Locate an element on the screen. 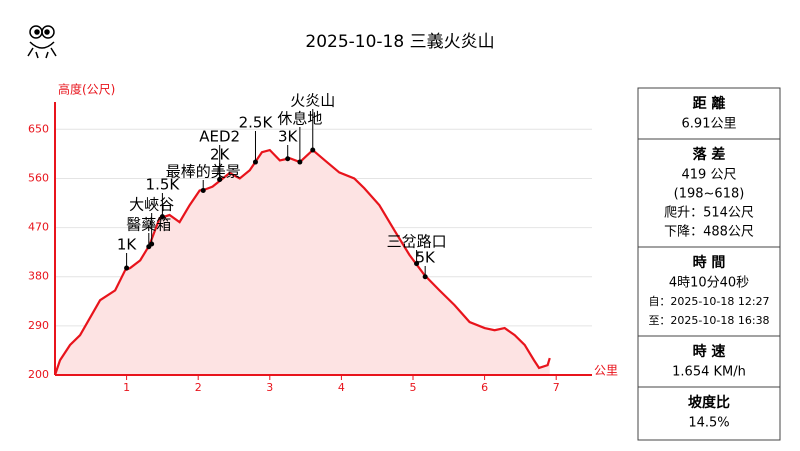 This screenshot has height=451, width=800. stat-head: 落 差 is located at coordinates (709, 154).